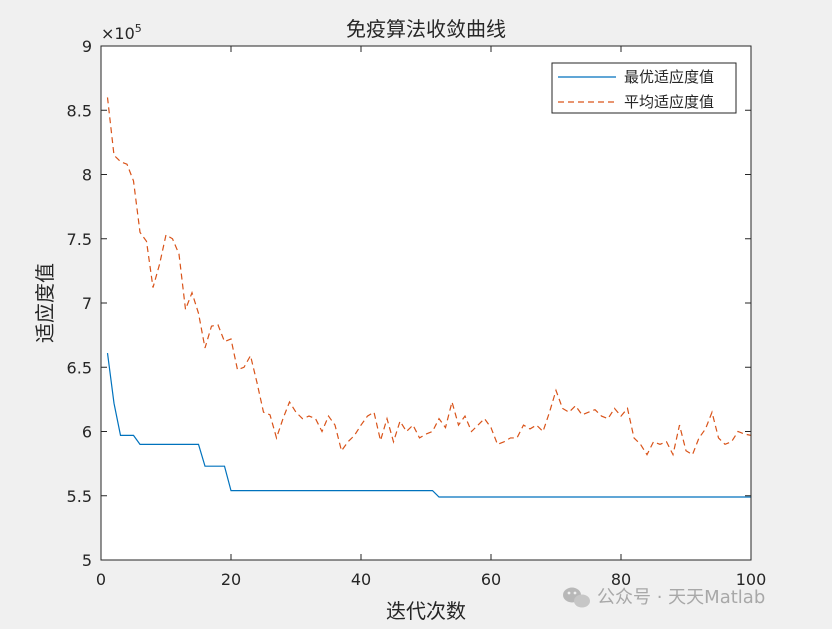 The height and width of the screenshot is (629, 832). What do you see at coordinates (79, 367) in the screenshot?
I see `y-tick-label: 6.5` at bounding box center [79, 367].